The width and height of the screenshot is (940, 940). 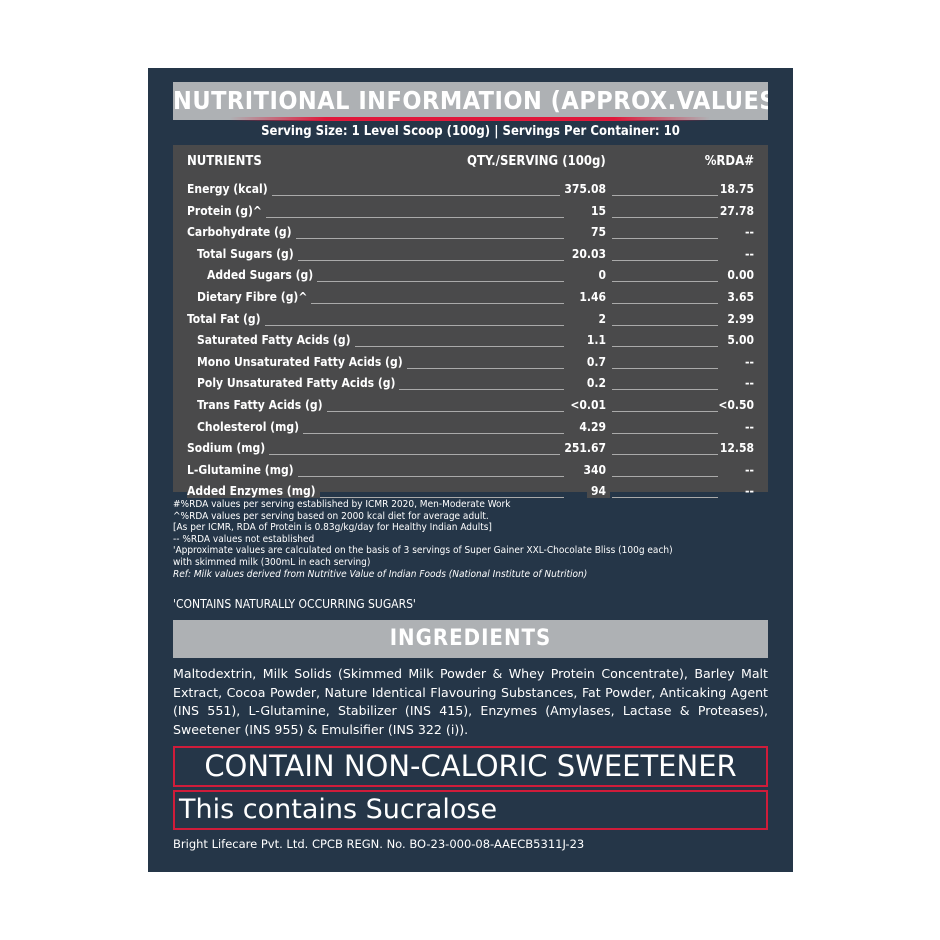 What do you see at coordinates (592, 297) in the screenshot?
I see `nutrient-qty: 1.46` at bounding box center [592, 297].